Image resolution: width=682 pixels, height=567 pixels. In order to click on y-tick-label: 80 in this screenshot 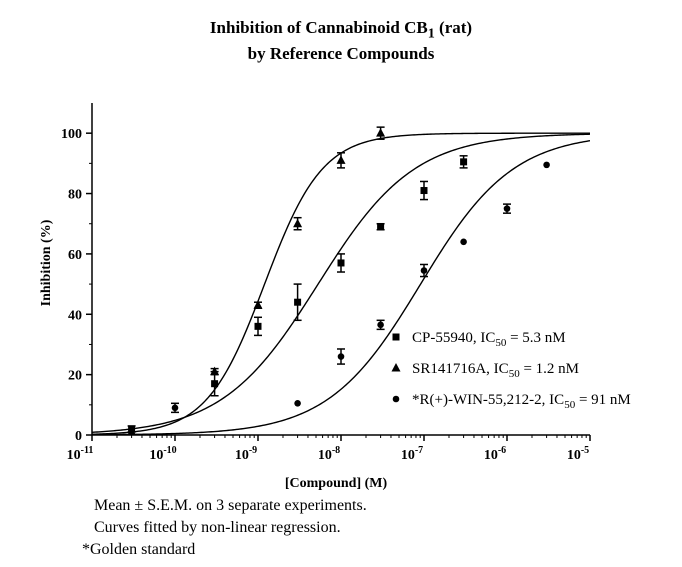, I will do `click(75, 195)`.